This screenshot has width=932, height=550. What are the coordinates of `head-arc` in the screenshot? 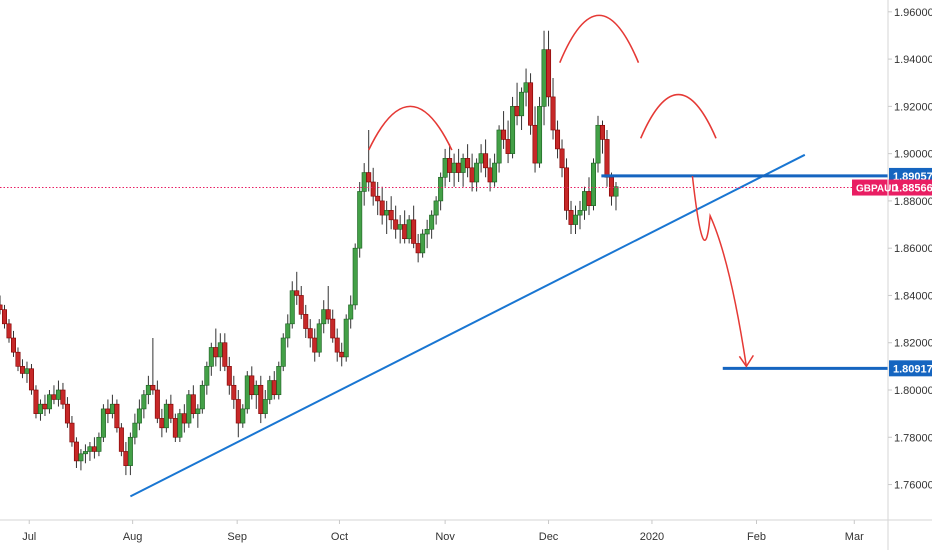 It's located at (410, 128).